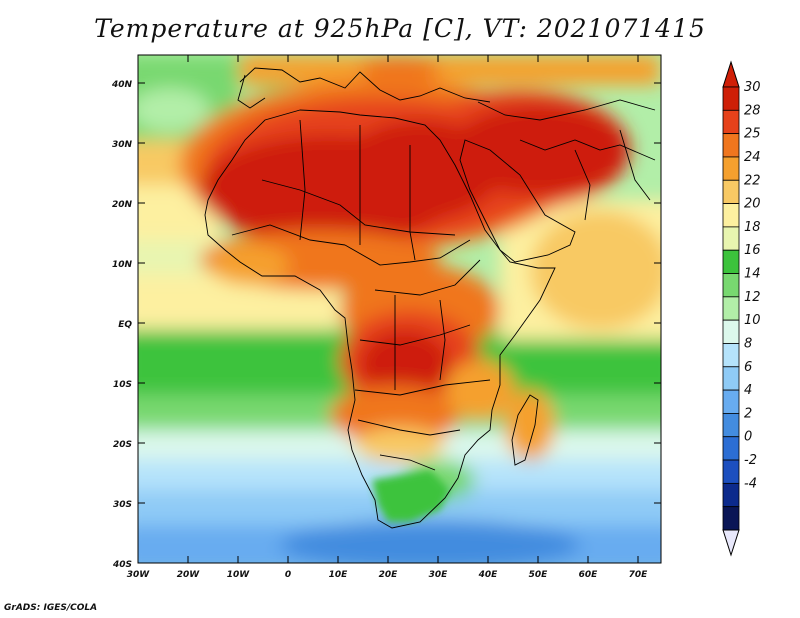 The image size is (800, 618). What do you see at coordinates (122, 265) in the screenshot?
I see `lat-label: 10N` at bounding box center [122, 265].